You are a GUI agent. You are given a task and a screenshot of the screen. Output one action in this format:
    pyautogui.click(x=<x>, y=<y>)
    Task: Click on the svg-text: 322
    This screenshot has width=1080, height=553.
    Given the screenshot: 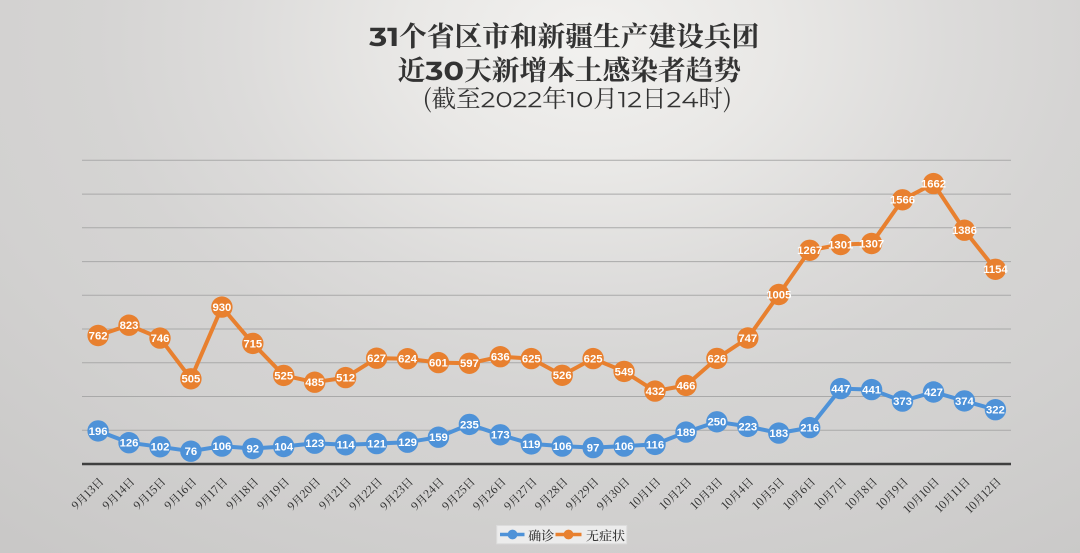 What is the action you would take?
    pyautogui.click(x=995, y=411)
    